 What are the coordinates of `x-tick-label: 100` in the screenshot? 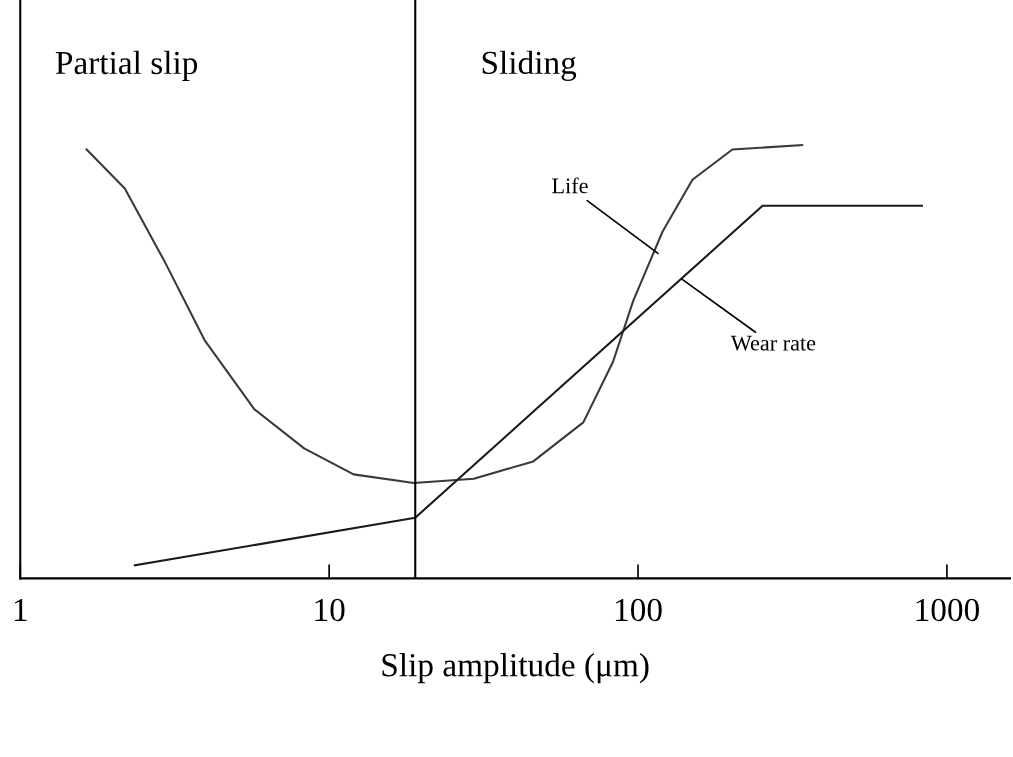 It's located at (638, 610).